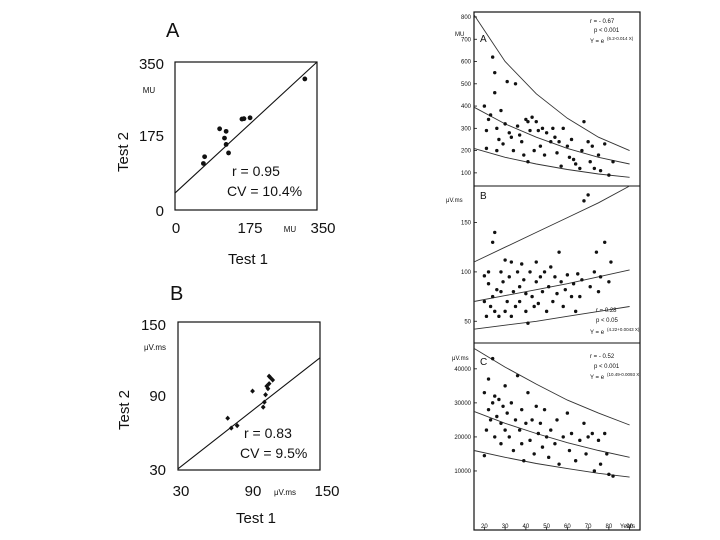  I want to click on right-a-ytick-label-2: 300, so click(466, 129).